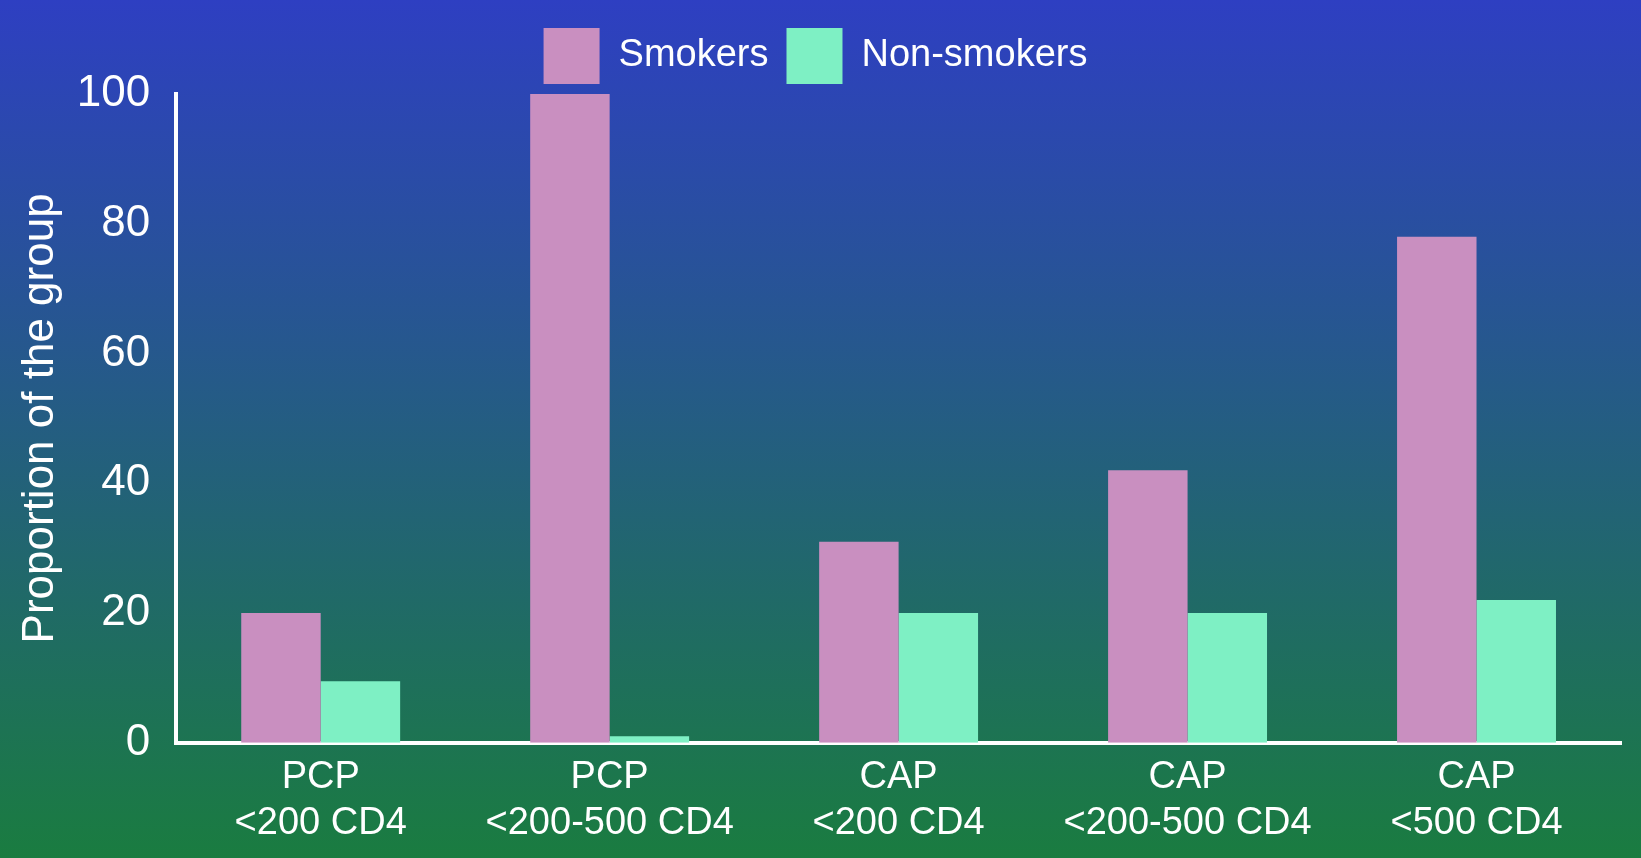  What do you see at coordinates (1187, 798) in the screenshot?
I see `x-tick-label: CAP <200-500 CD4` at bounding box center [1187, 798].